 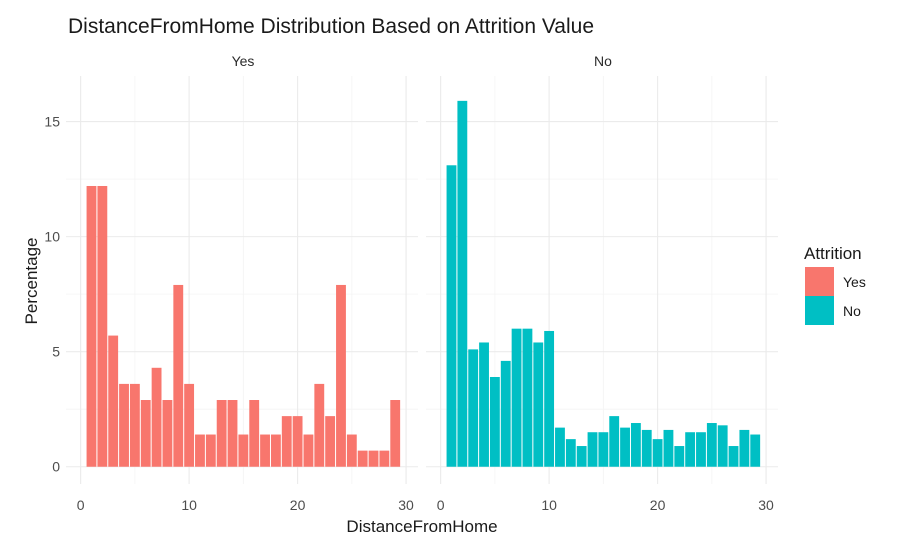 I want to click on legend-title: Attrition, so click(x=833, y=253).